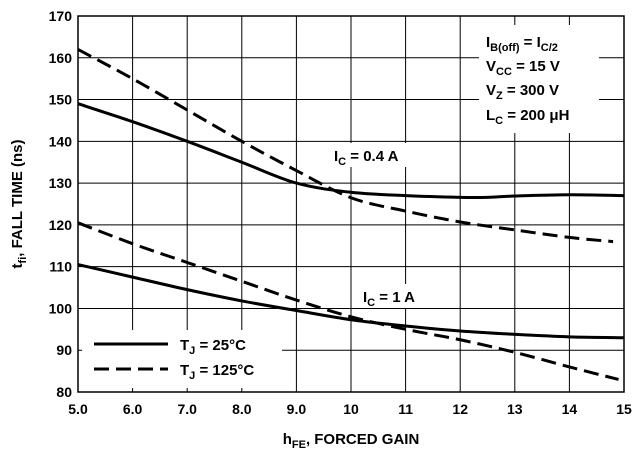 The image size is (634, 455). I want to click on x-tick-label: 9.0, so click(297, 409).